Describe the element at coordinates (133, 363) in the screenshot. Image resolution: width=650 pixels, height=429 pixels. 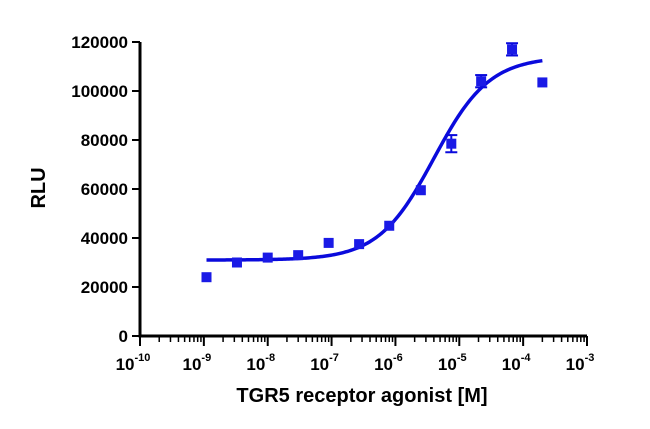
I see `x-tick-label: 10⁻¹⁰` at that location.